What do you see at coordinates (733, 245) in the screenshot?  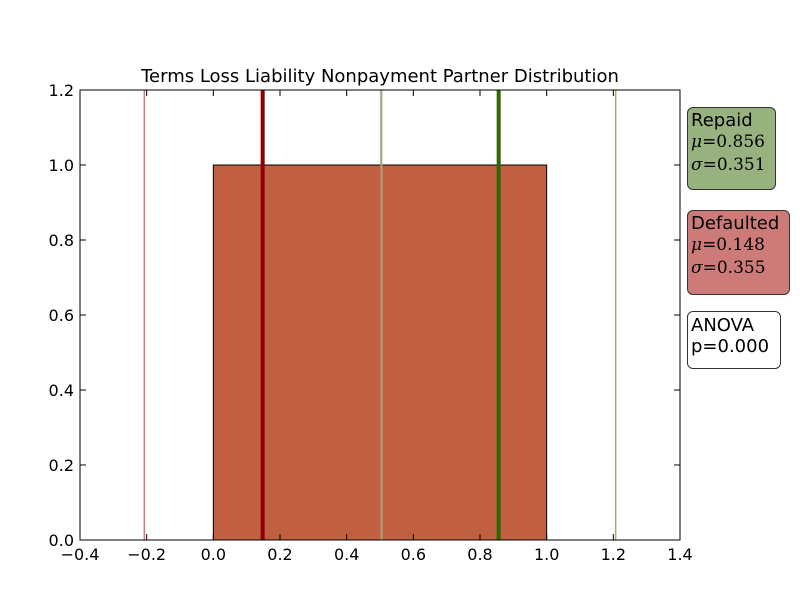 I see `defaulted-mean-value: =0.148` at bounding box center [733, 245].